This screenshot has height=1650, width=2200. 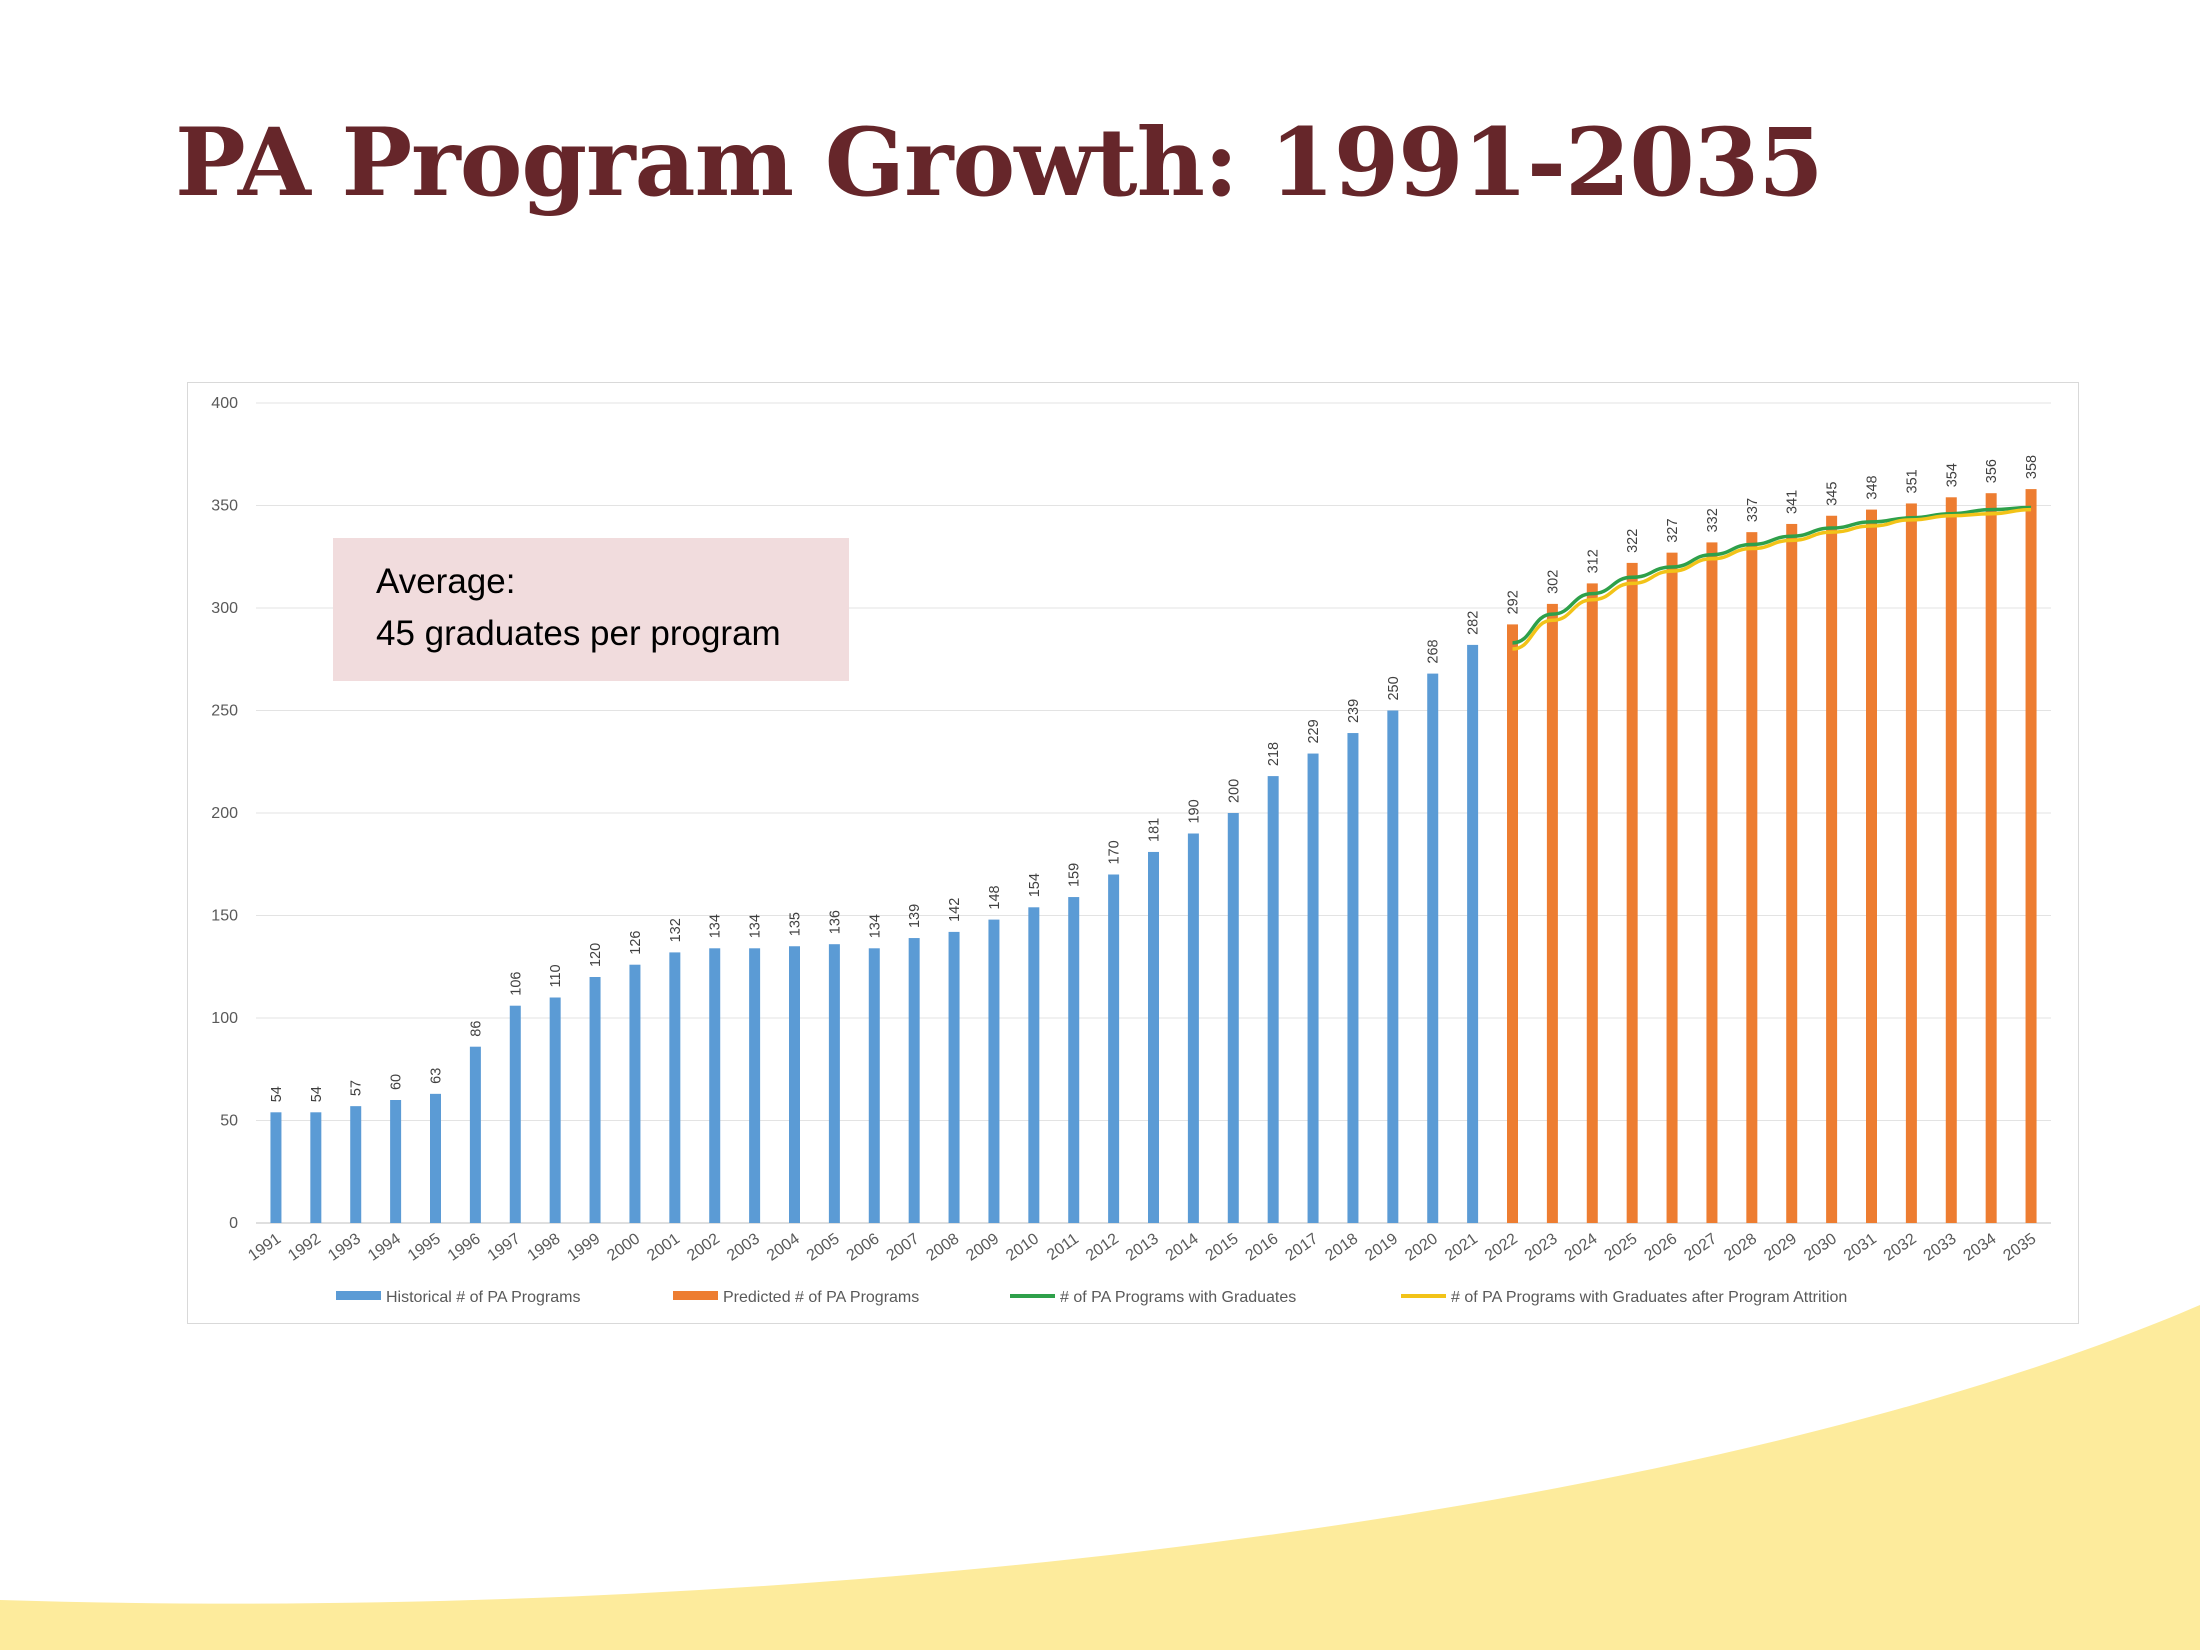 What do you see at coordinates (446, 581) in the screenshot?
I see `callout-heading: Average:` at bounding box center [446, 581].